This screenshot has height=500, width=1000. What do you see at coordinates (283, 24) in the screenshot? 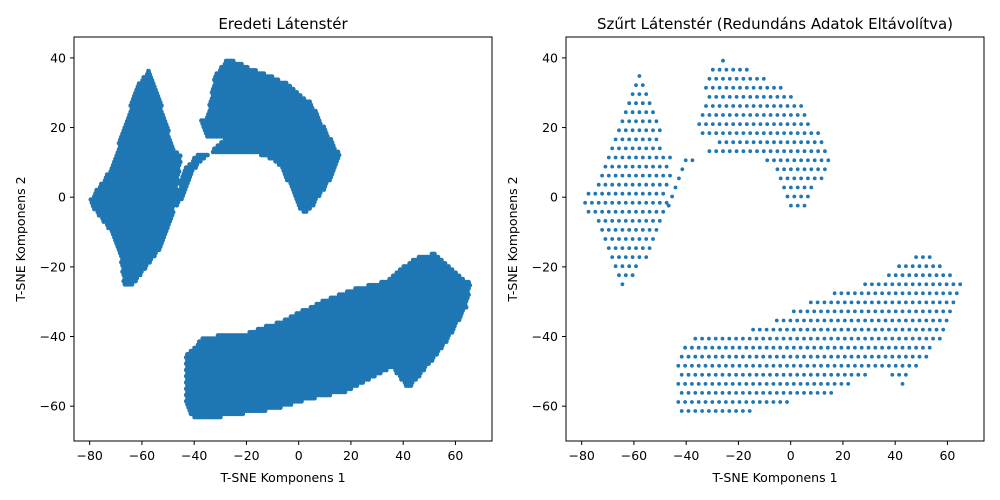
I see `left-chart-title: Eredeti Látenstér` at bounding box center [283, 24].